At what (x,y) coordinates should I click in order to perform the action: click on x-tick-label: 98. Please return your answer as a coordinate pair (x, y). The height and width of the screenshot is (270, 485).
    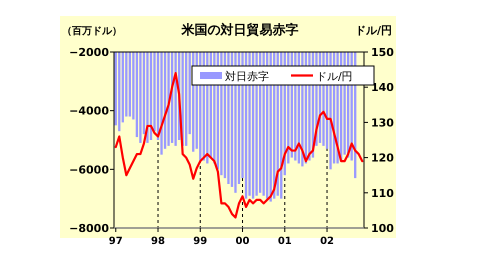
    Looking at the image, I should click on (158, 241).